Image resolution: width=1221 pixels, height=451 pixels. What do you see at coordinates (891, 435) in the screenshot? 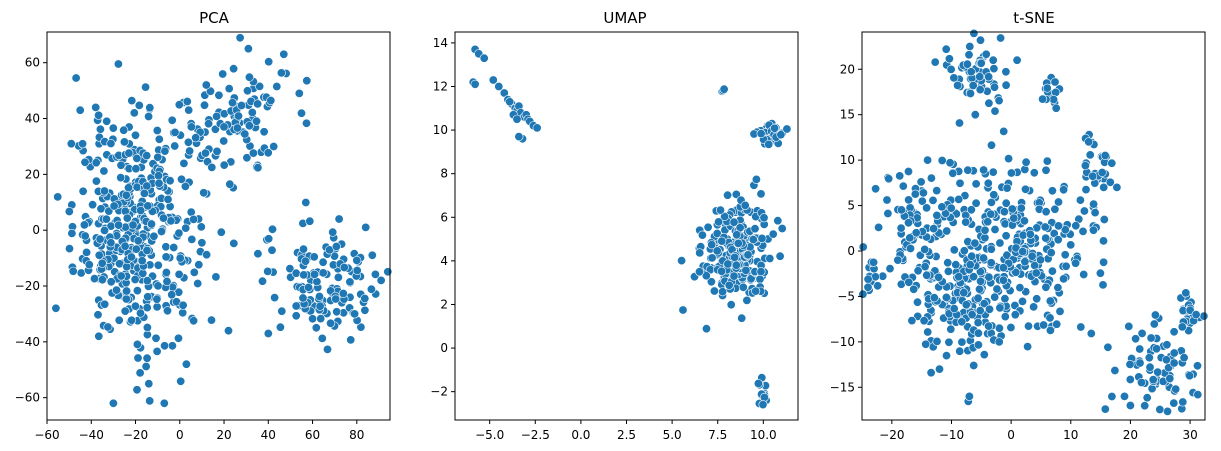
I see `tsne-x-tick-label: −20` at bounding box center [891, 435].